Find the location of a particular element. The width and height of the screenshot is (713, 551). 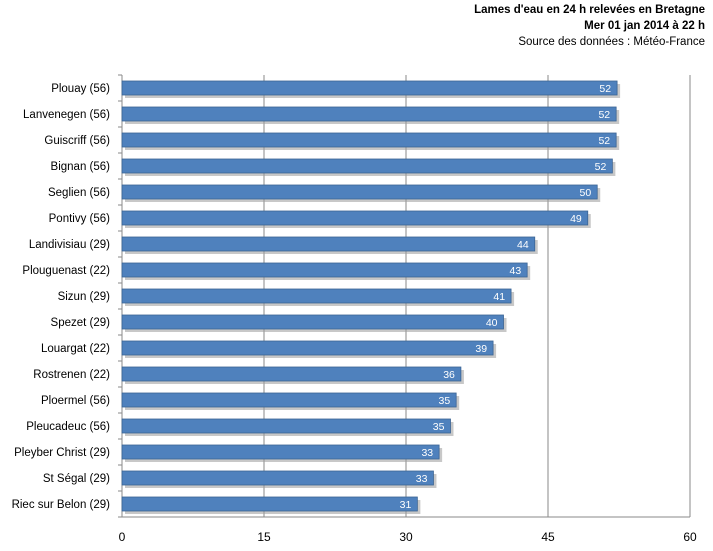

category-label: Pleucadeuc (56) is located at coordinates (68, 427).